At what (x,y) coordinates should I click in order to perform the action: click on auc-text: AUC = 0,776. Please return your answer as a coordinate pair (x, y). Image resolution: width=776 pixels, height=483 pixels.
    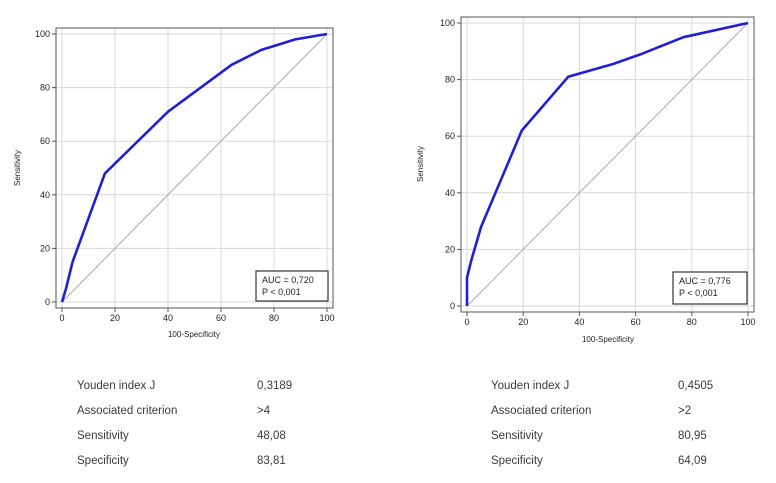
    Looking at the image, I should click on (705, 281).